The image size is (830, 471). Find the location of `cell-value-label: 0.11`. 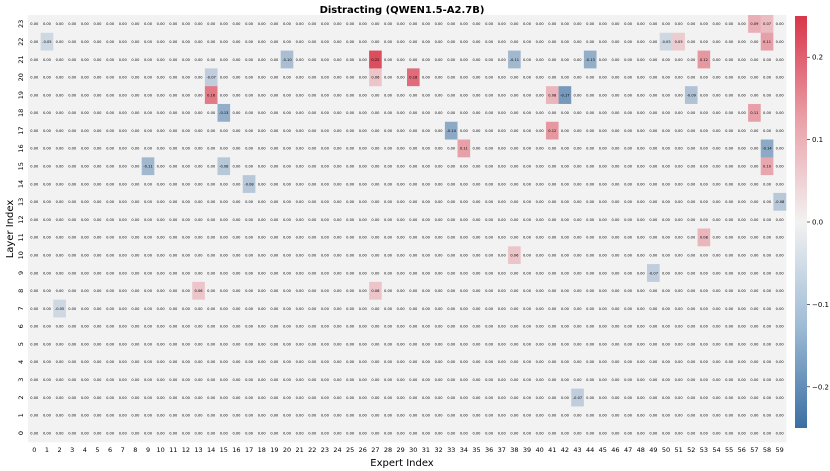

cell-value-label: 0.11 is located at coordinates (464, 149).